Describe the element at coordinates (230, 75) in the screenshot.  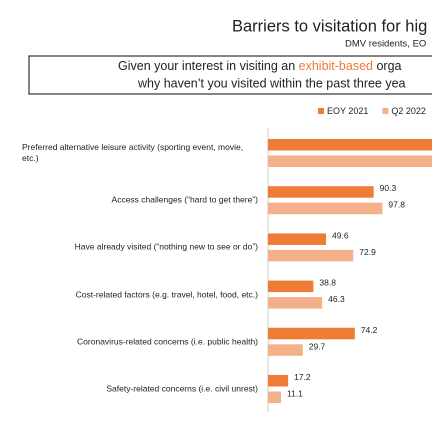
I see `question-box` at that location.